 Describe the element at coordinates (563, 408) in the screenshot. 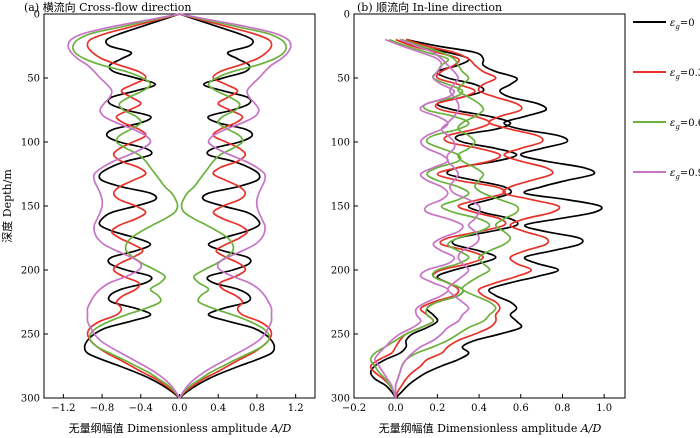

I see `panel-b-xtick-label: 0.8` at that location.